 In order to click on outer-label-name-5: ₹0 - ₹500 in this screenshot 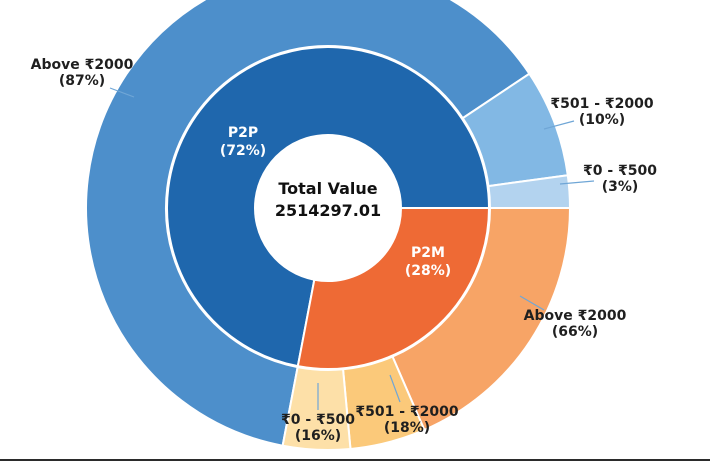, I will do `click(318, 420)`.